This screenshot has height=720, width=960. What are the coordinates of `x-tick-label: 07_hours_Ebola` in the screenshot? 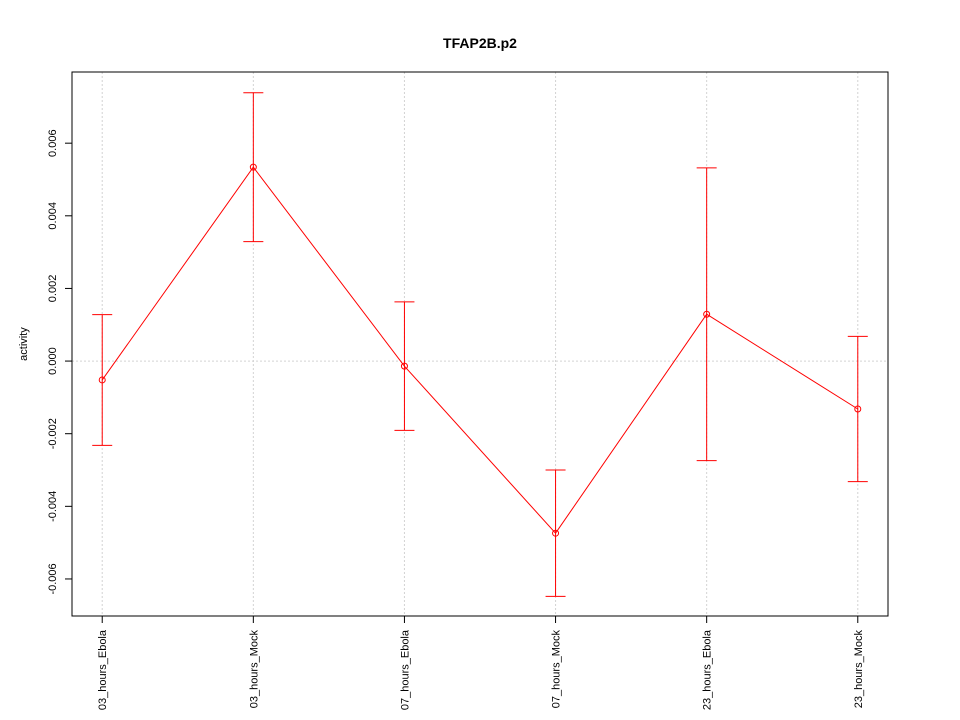 It's located at (405, 669).